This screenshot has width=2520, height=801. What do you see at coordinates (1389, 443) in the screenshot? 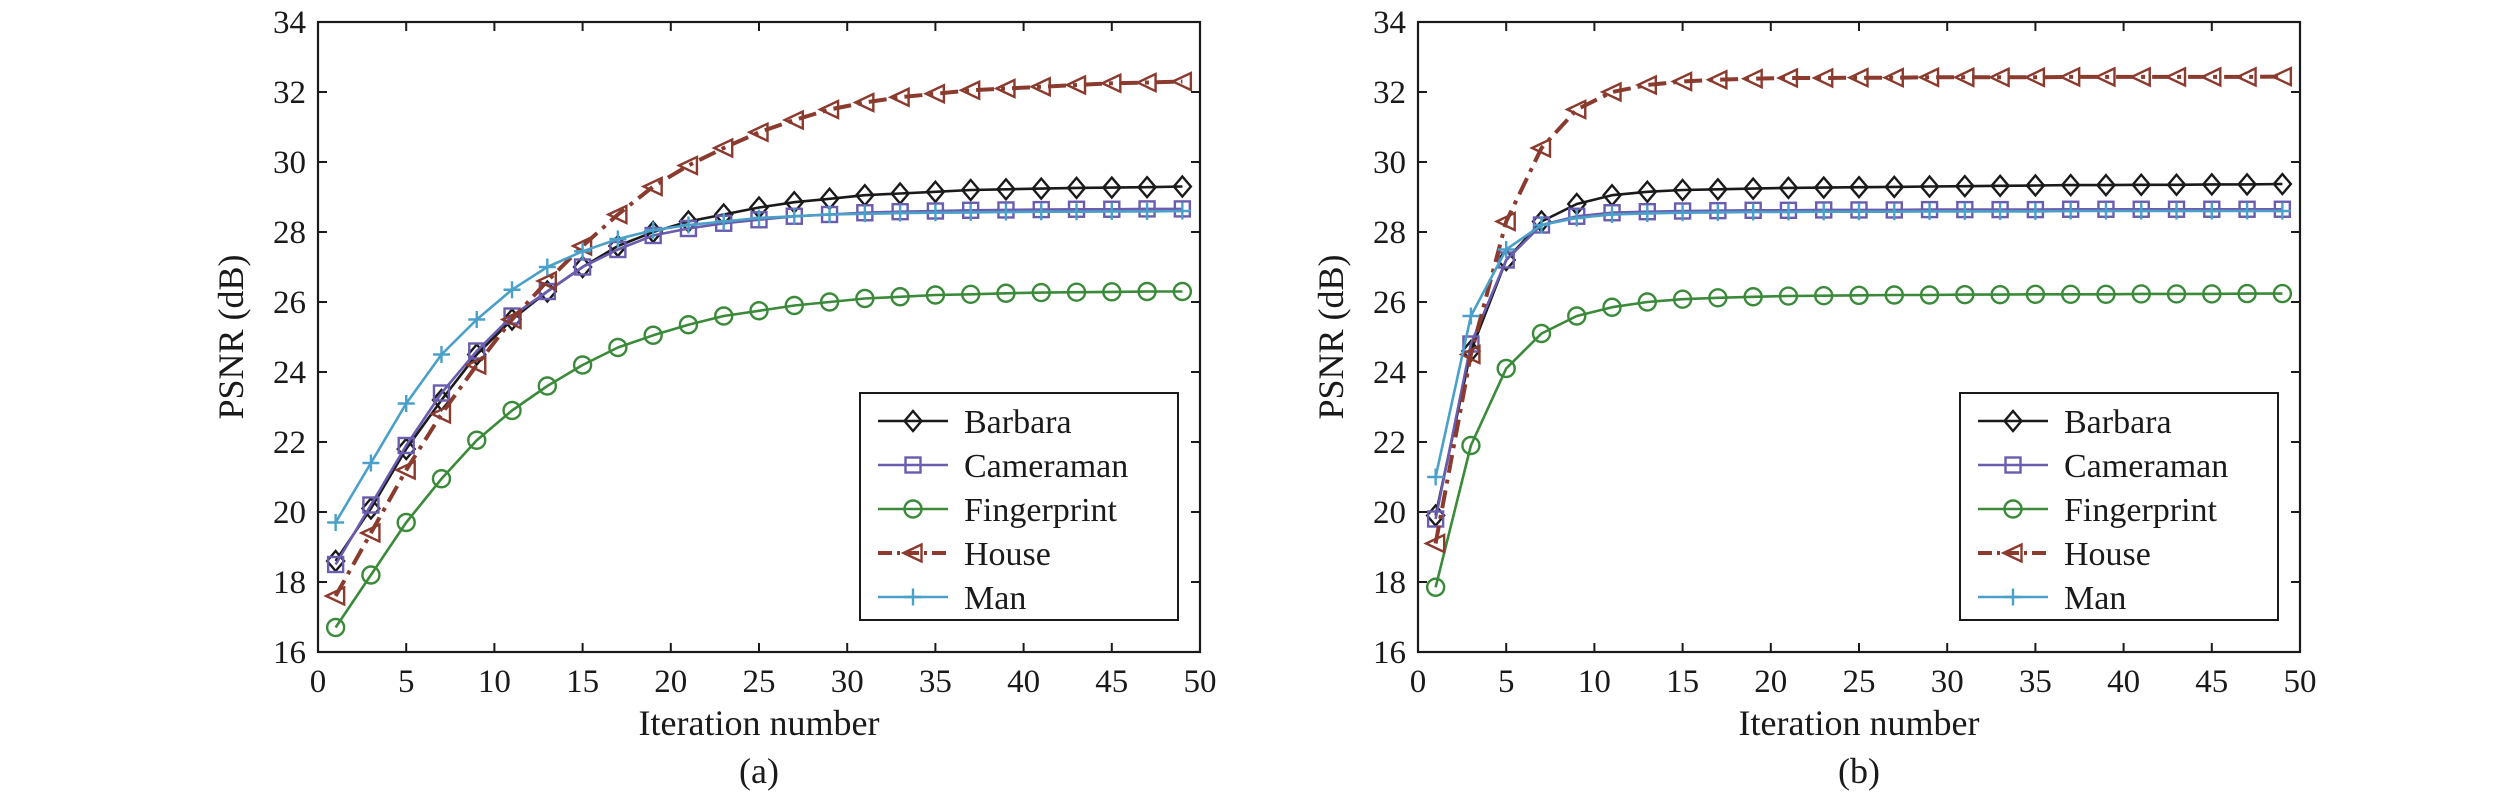
I see `y-tick-label: 22` at bounding box center [1389, 443].